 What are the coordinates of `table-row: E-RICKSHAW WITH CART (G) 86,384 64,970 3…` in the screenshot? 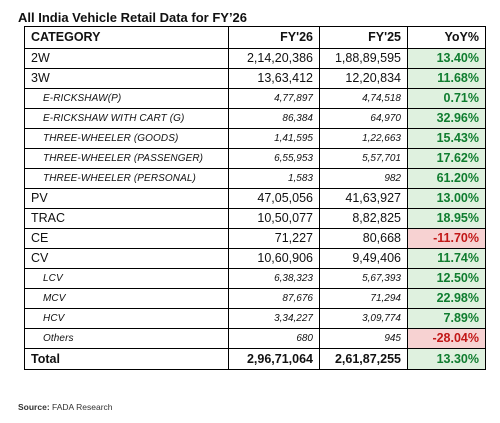 It's located at (255, 118).